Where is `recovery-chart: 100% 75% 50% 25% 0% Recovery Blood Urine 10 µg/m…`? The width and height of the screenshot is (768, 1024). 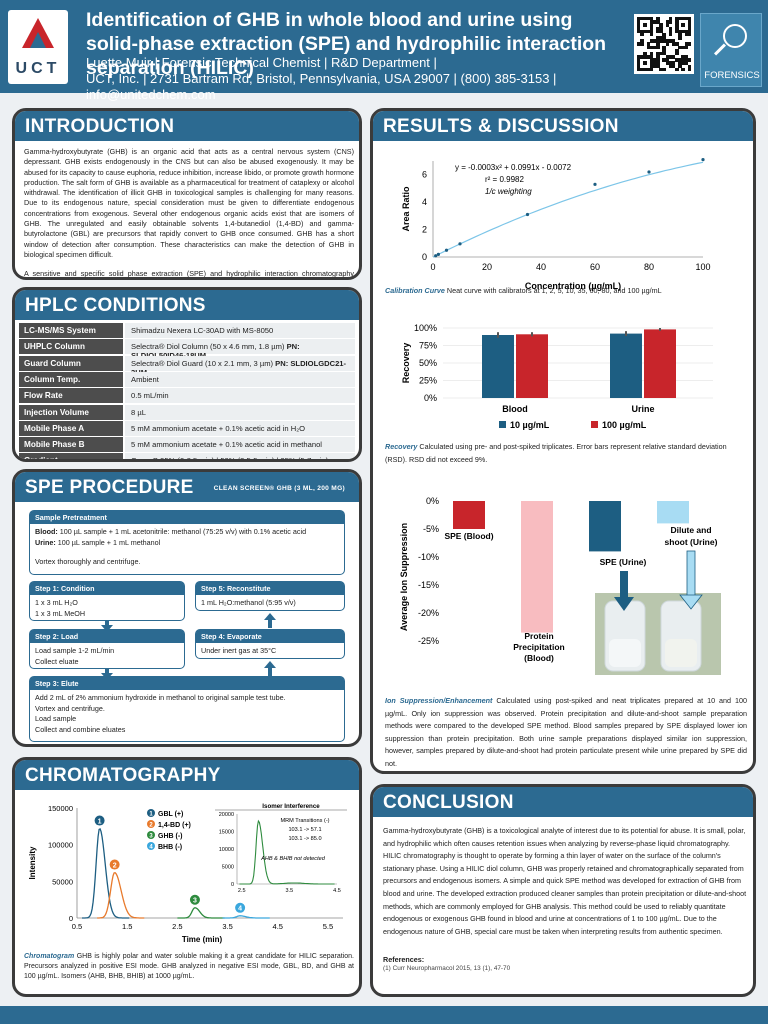 recovery-chart: 100% 75% 50% 25% 0% Recovery Blood Urine 10 µg/m… is located at coordinates (557, 376).